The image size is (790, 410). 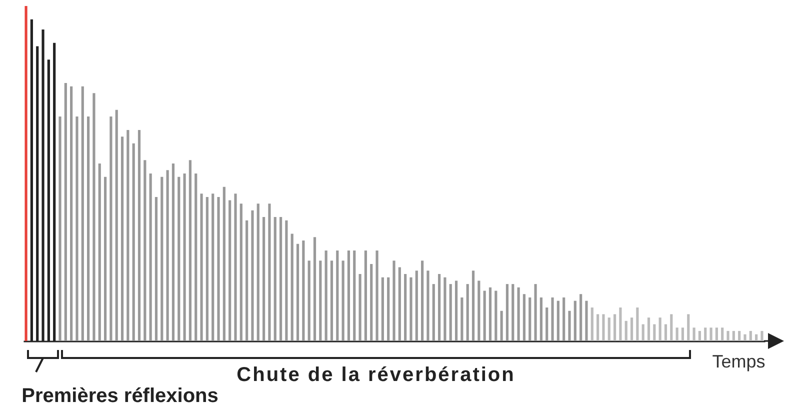 I want to click on text: Premières réflexions, so click(x=120, y=396).